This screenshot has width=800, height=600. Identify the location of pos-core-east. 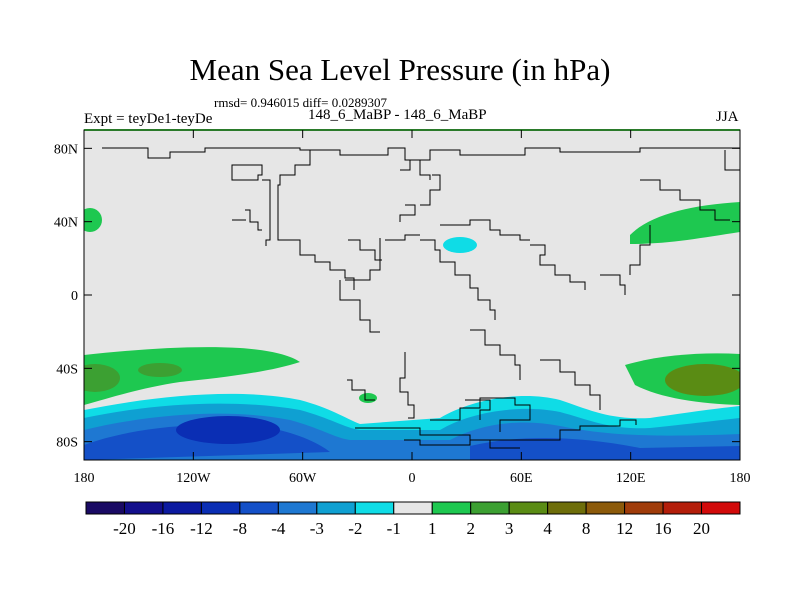
(702, 380).